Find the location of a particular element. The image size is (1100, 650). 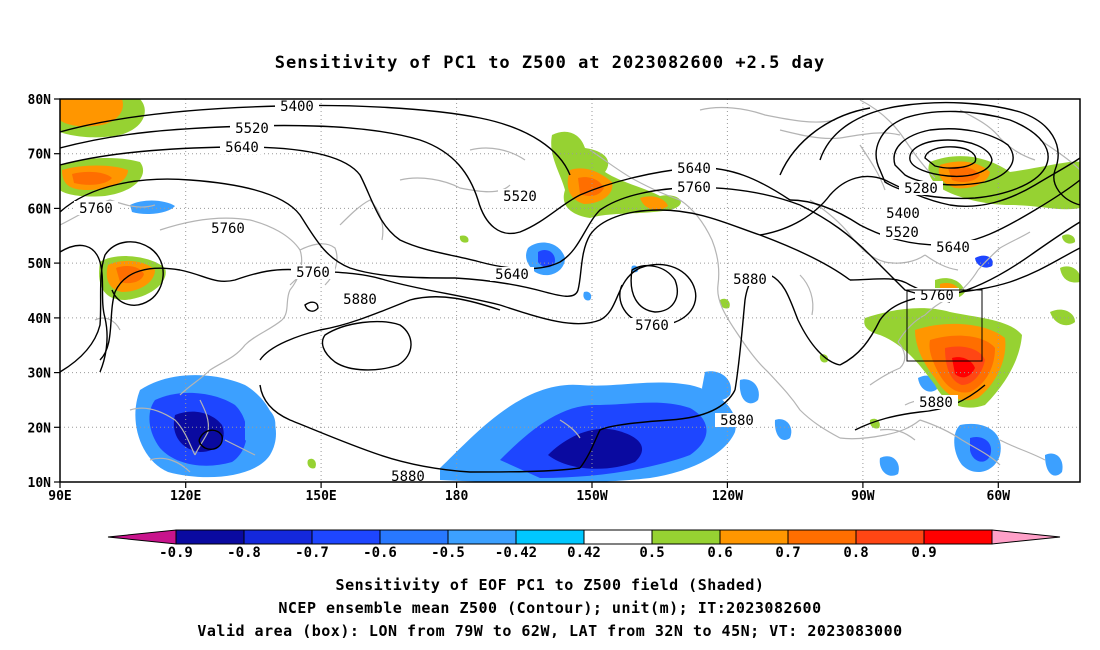

colorbar-label: -0.42 is located at coordinates (516, 553).